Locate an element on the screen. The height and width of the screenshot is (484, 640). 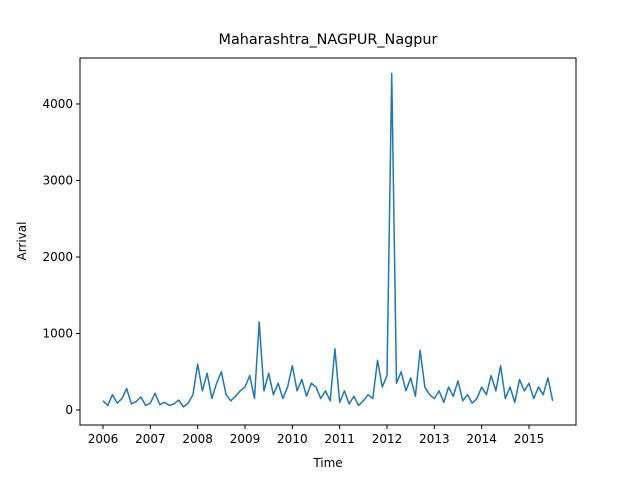
x-tick-label: 2006 is located at coordinates (103, 439).